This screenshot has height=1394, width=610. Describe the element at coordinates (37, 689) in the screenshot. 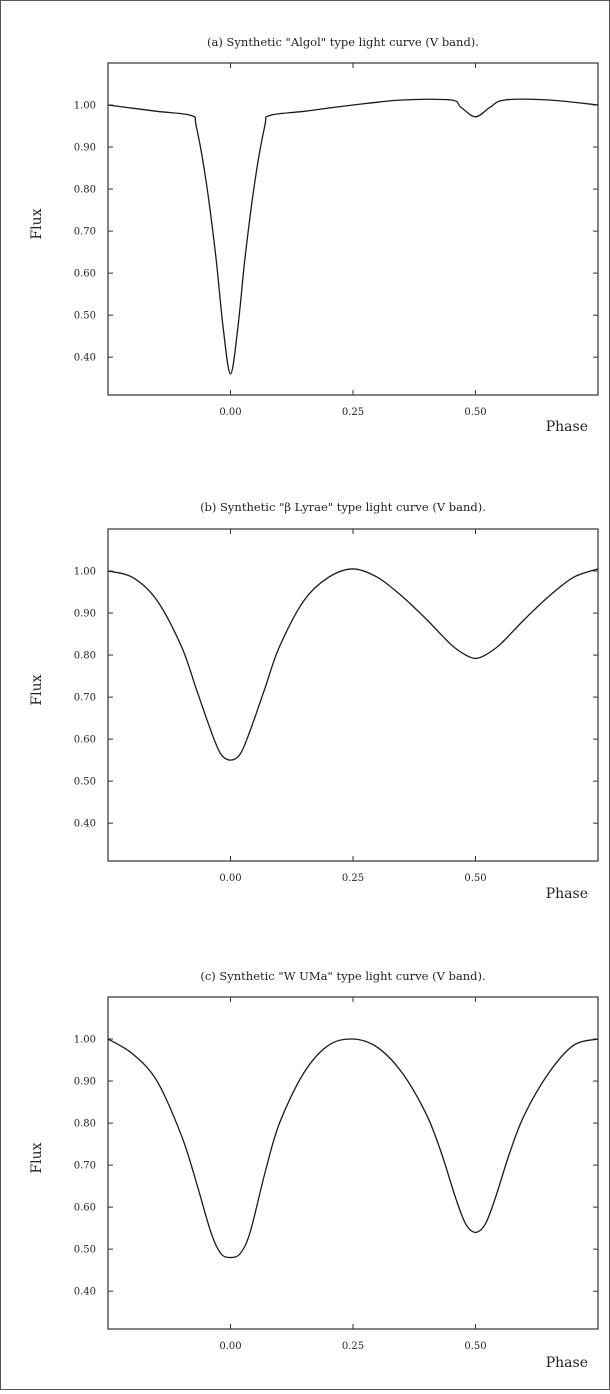

I see `y-axis-label-beta-lyrae: Flux` at that location.